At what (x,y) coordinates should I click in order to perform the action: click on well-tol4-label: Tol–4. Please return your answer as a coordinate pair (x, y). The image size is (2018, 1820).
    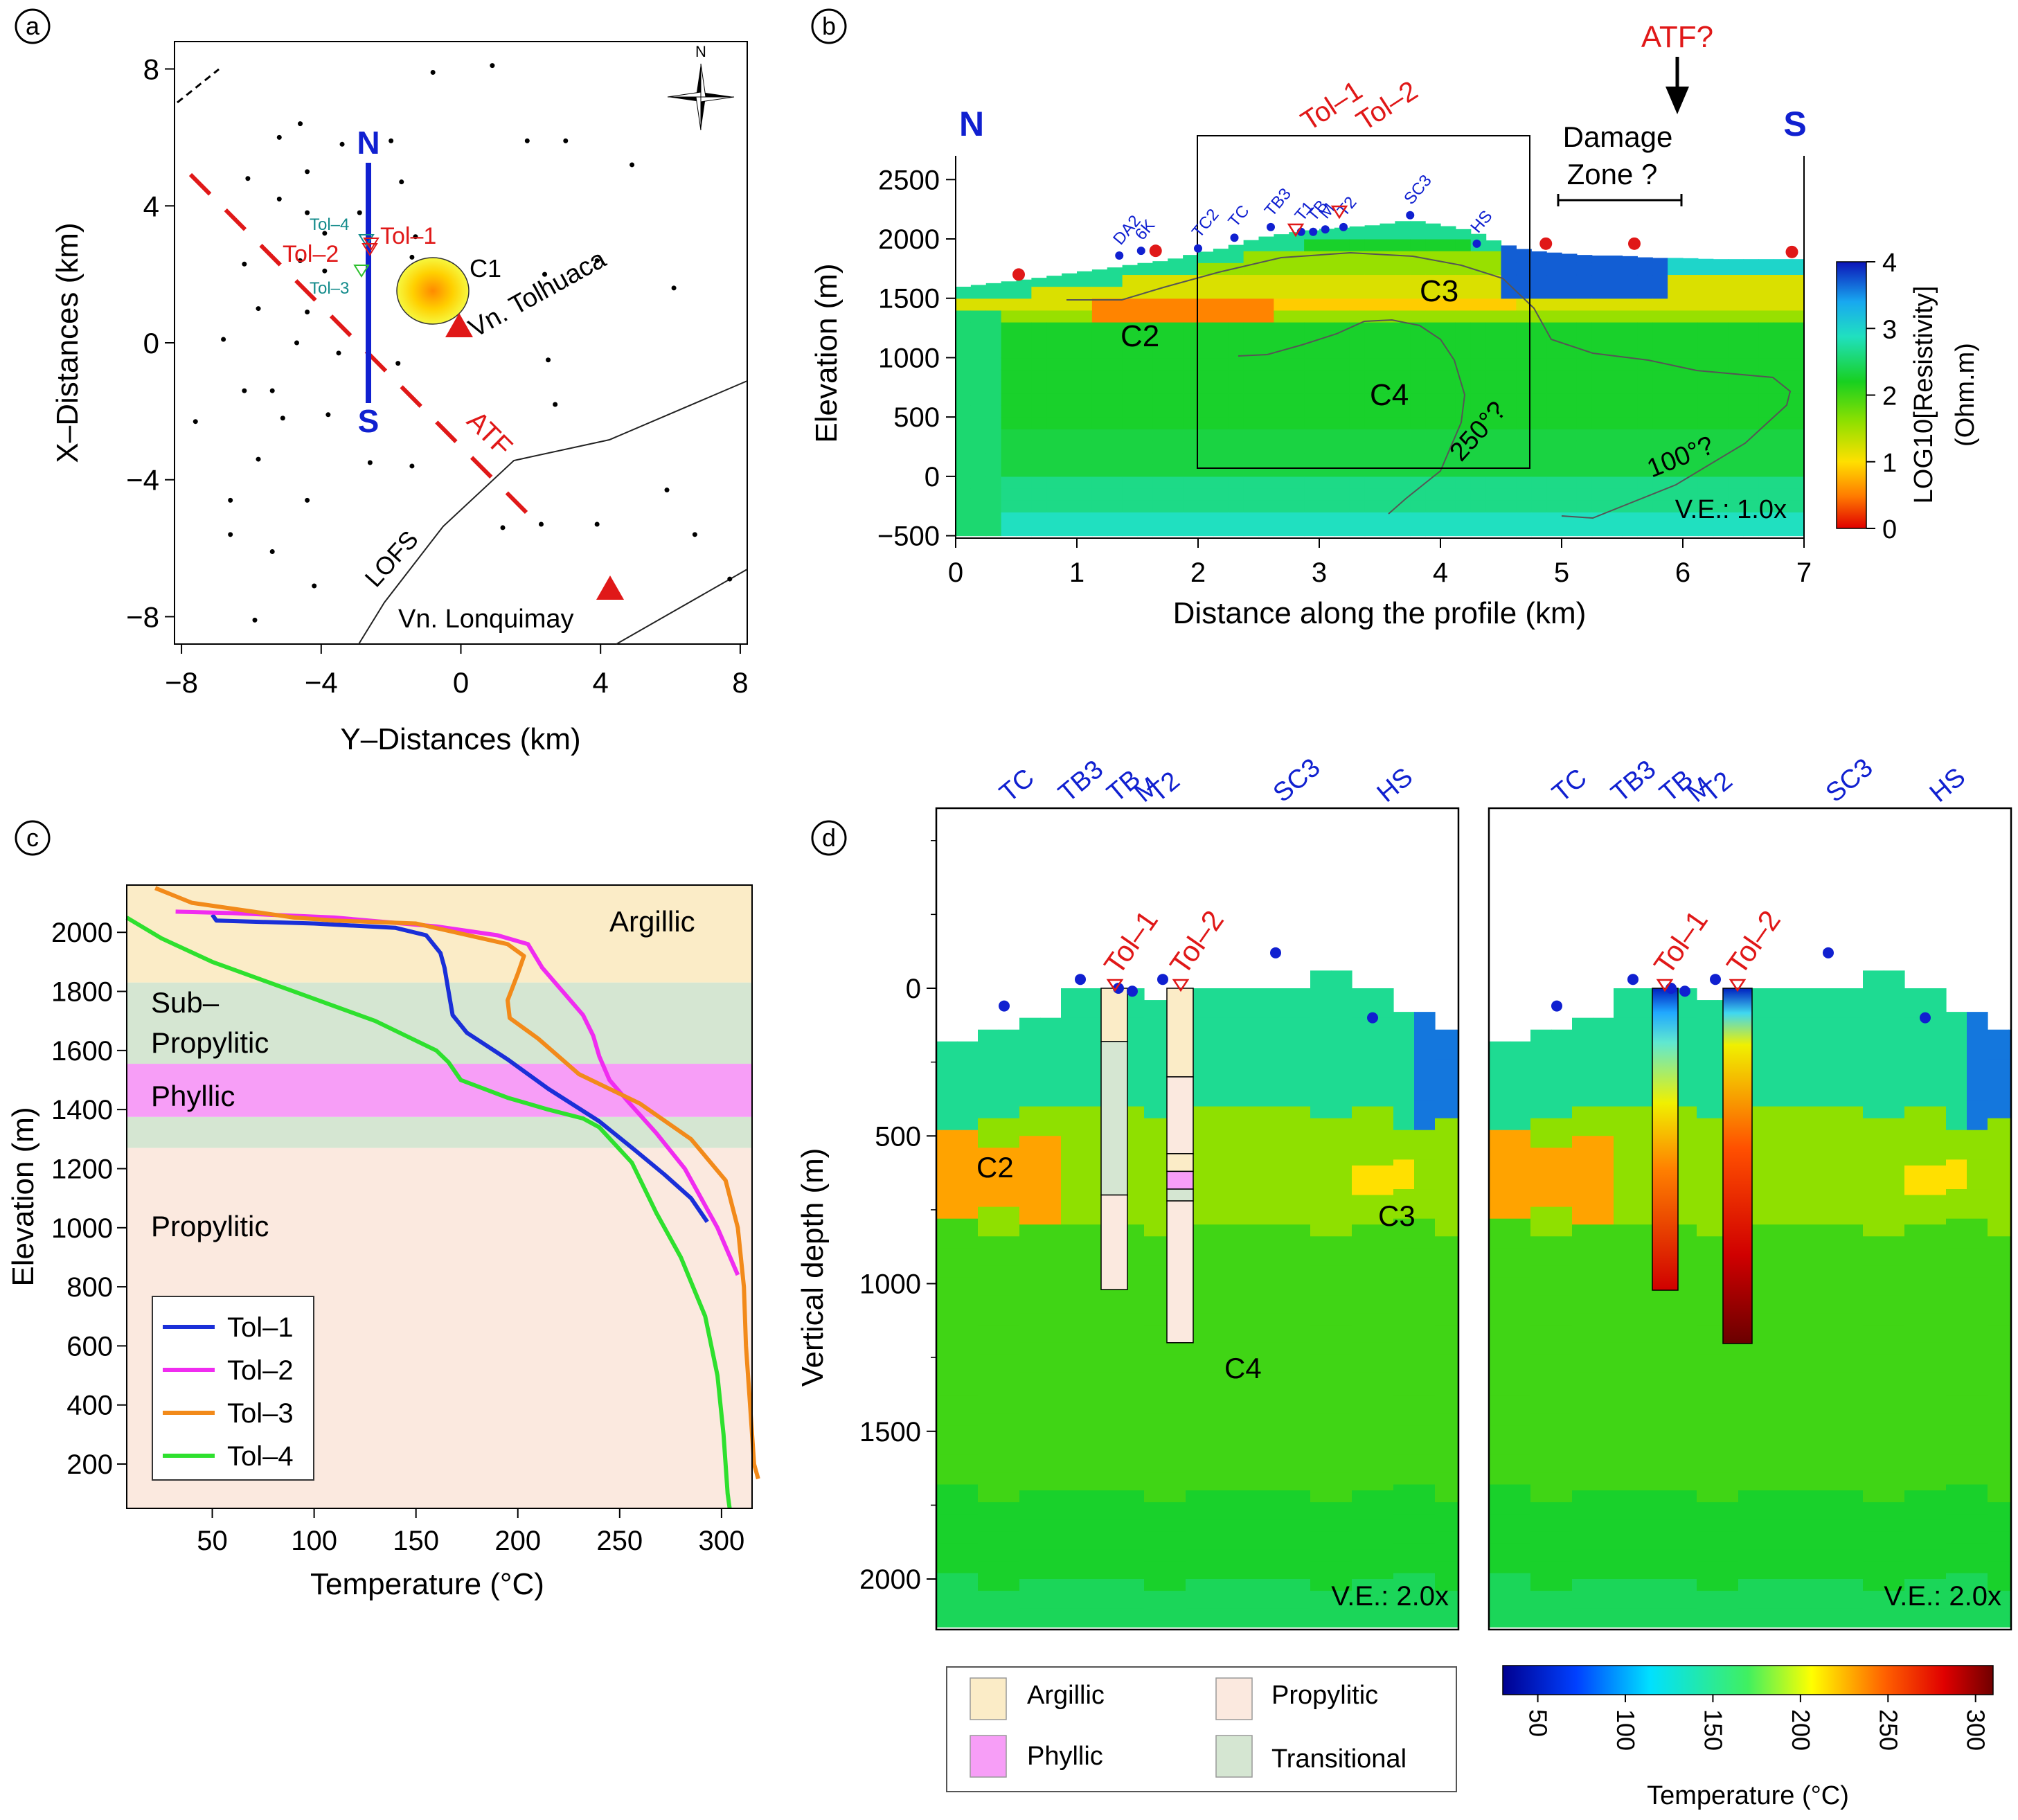
    Looking at the image, I should click on (329, 224).